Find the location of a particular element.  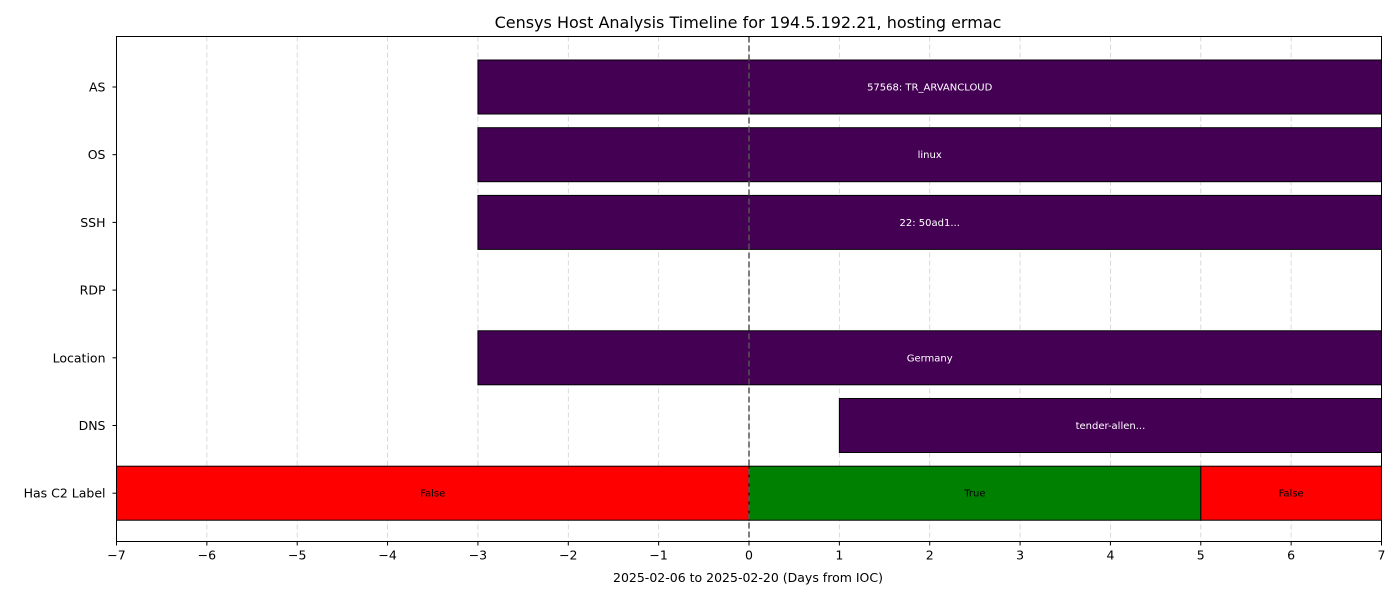

x-tick-label: −7 is located at coordinates (116, 555).